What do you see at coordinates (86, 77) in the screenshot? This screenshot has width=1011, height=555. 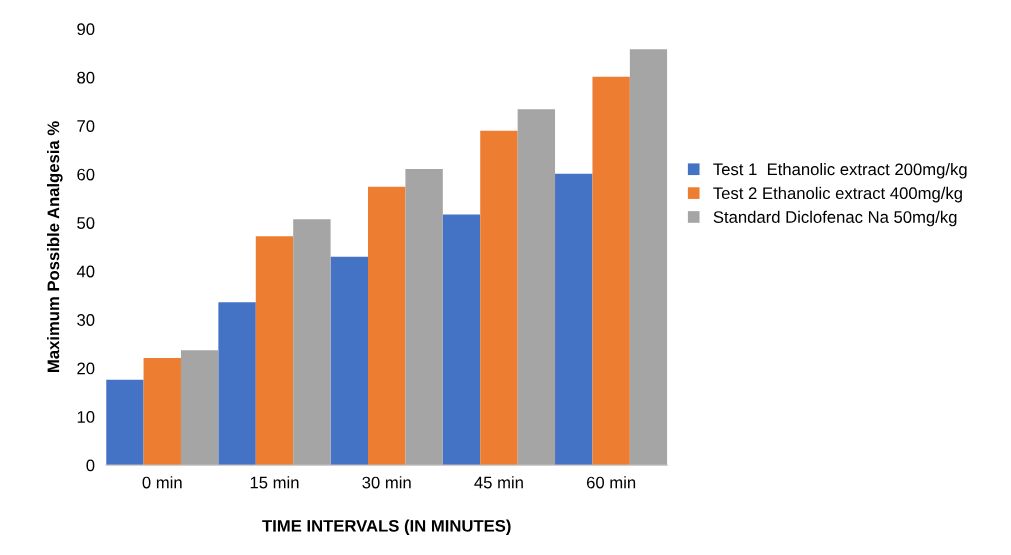 I see `y-tick-label: 80` at bounding box center [86, 77].